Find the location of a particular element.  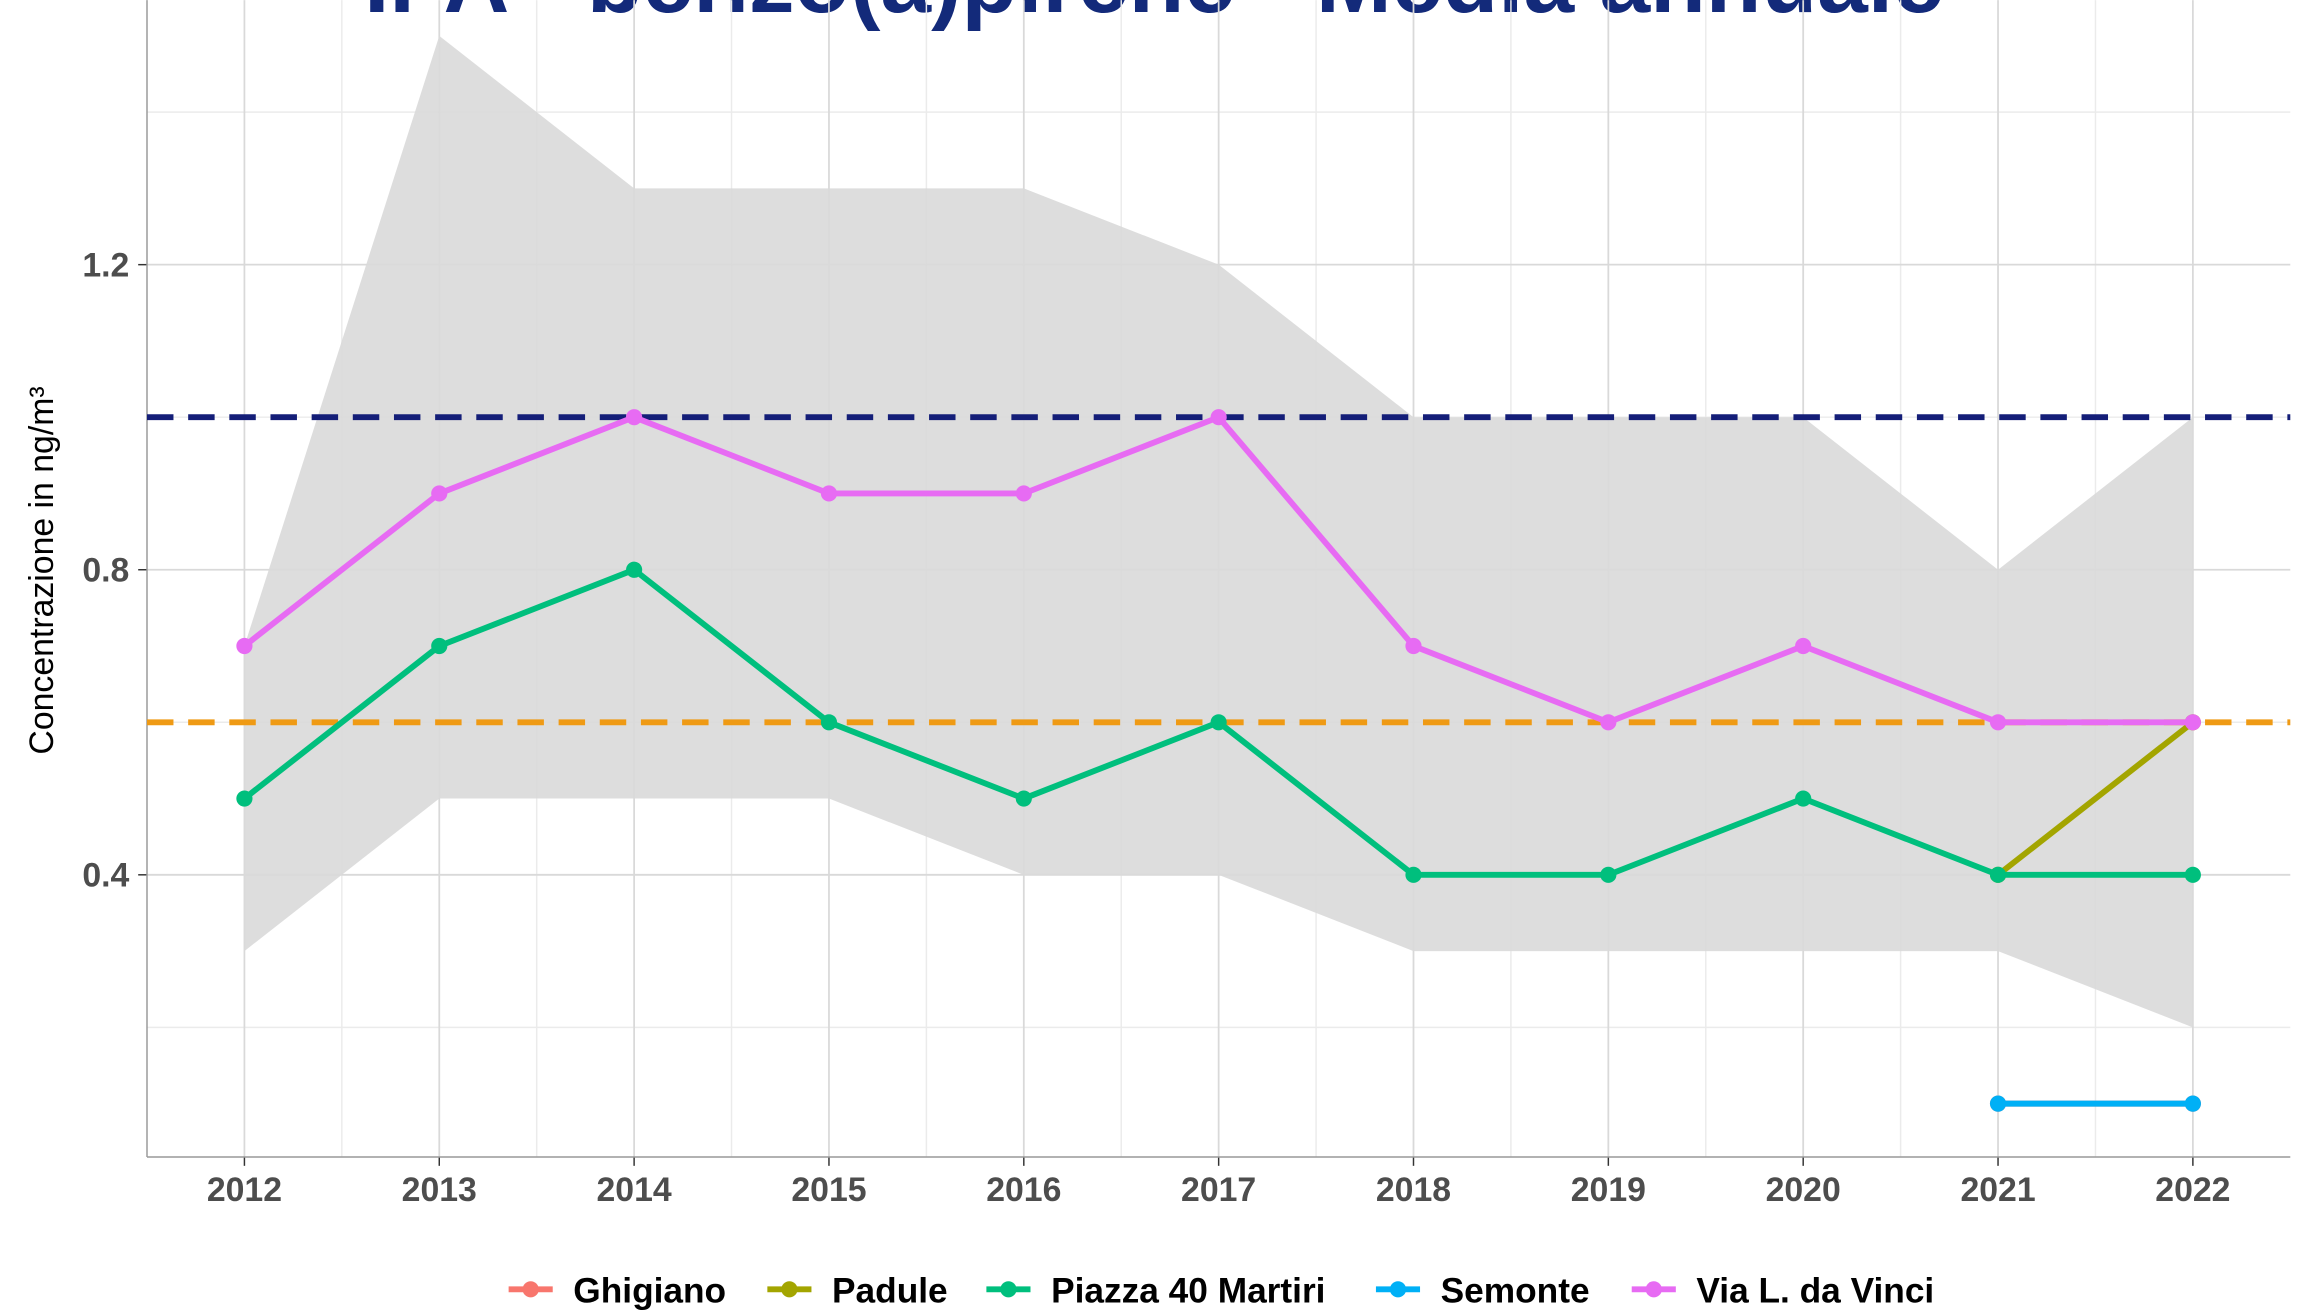

legend-label: Padule is located at coordinates (890, 1291).